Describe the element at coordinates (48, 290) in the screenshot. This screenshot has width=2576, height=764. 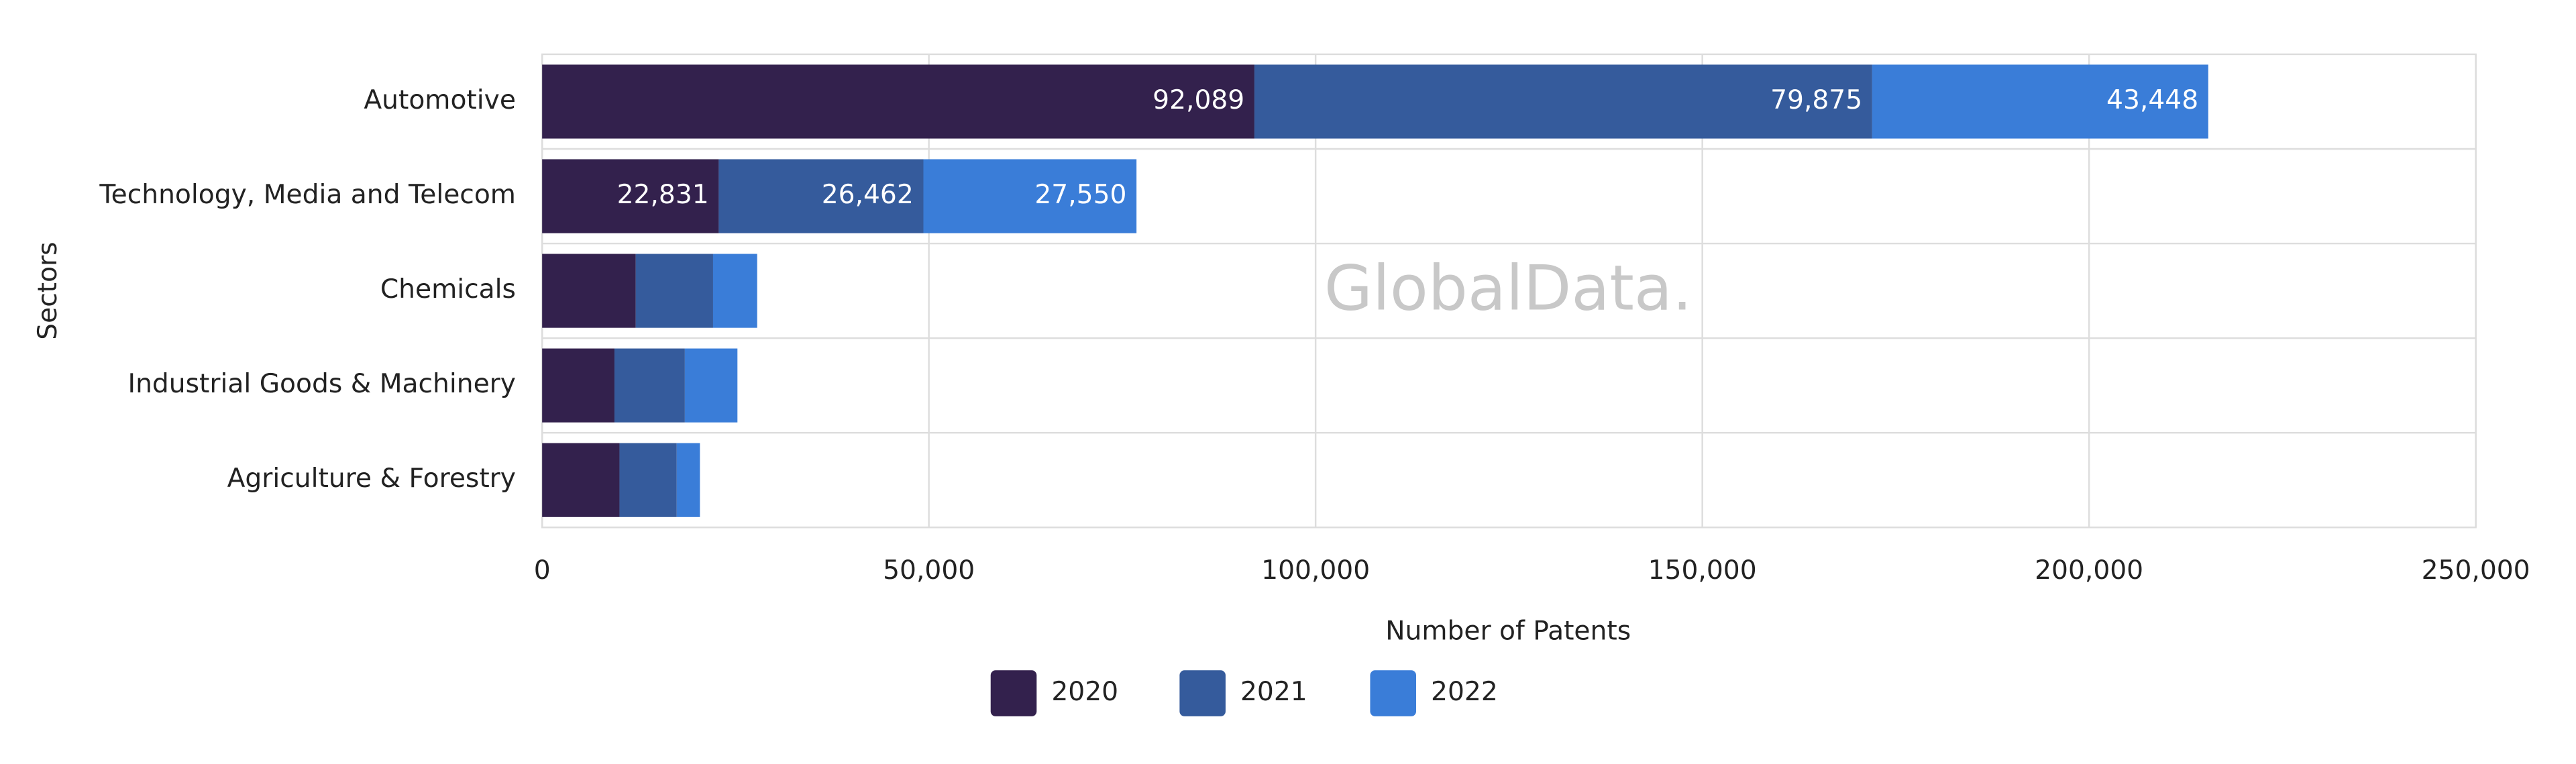
I see `y-axis-title: Sectors` at that location.